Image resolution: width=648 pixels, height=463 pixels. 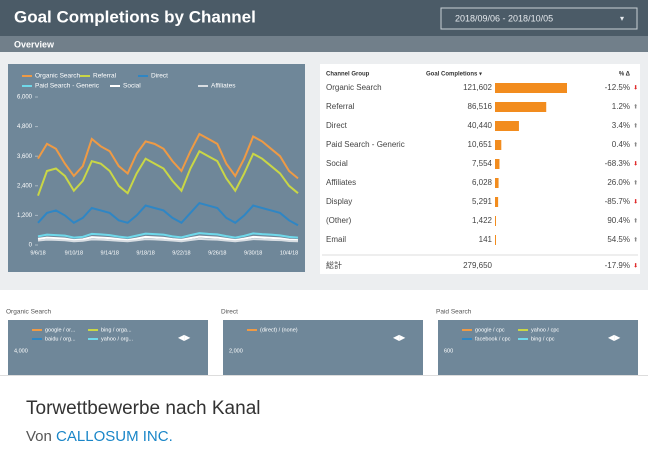 I want to click on row-label: (Other), so click(x=339, y=220).